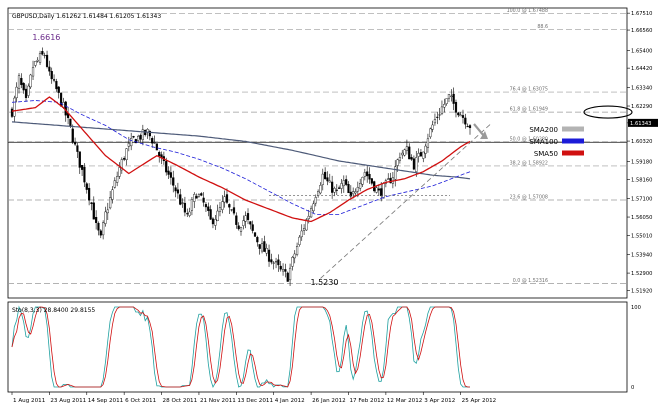  I want to click on stochastic-signal-line, so click(240, 347).